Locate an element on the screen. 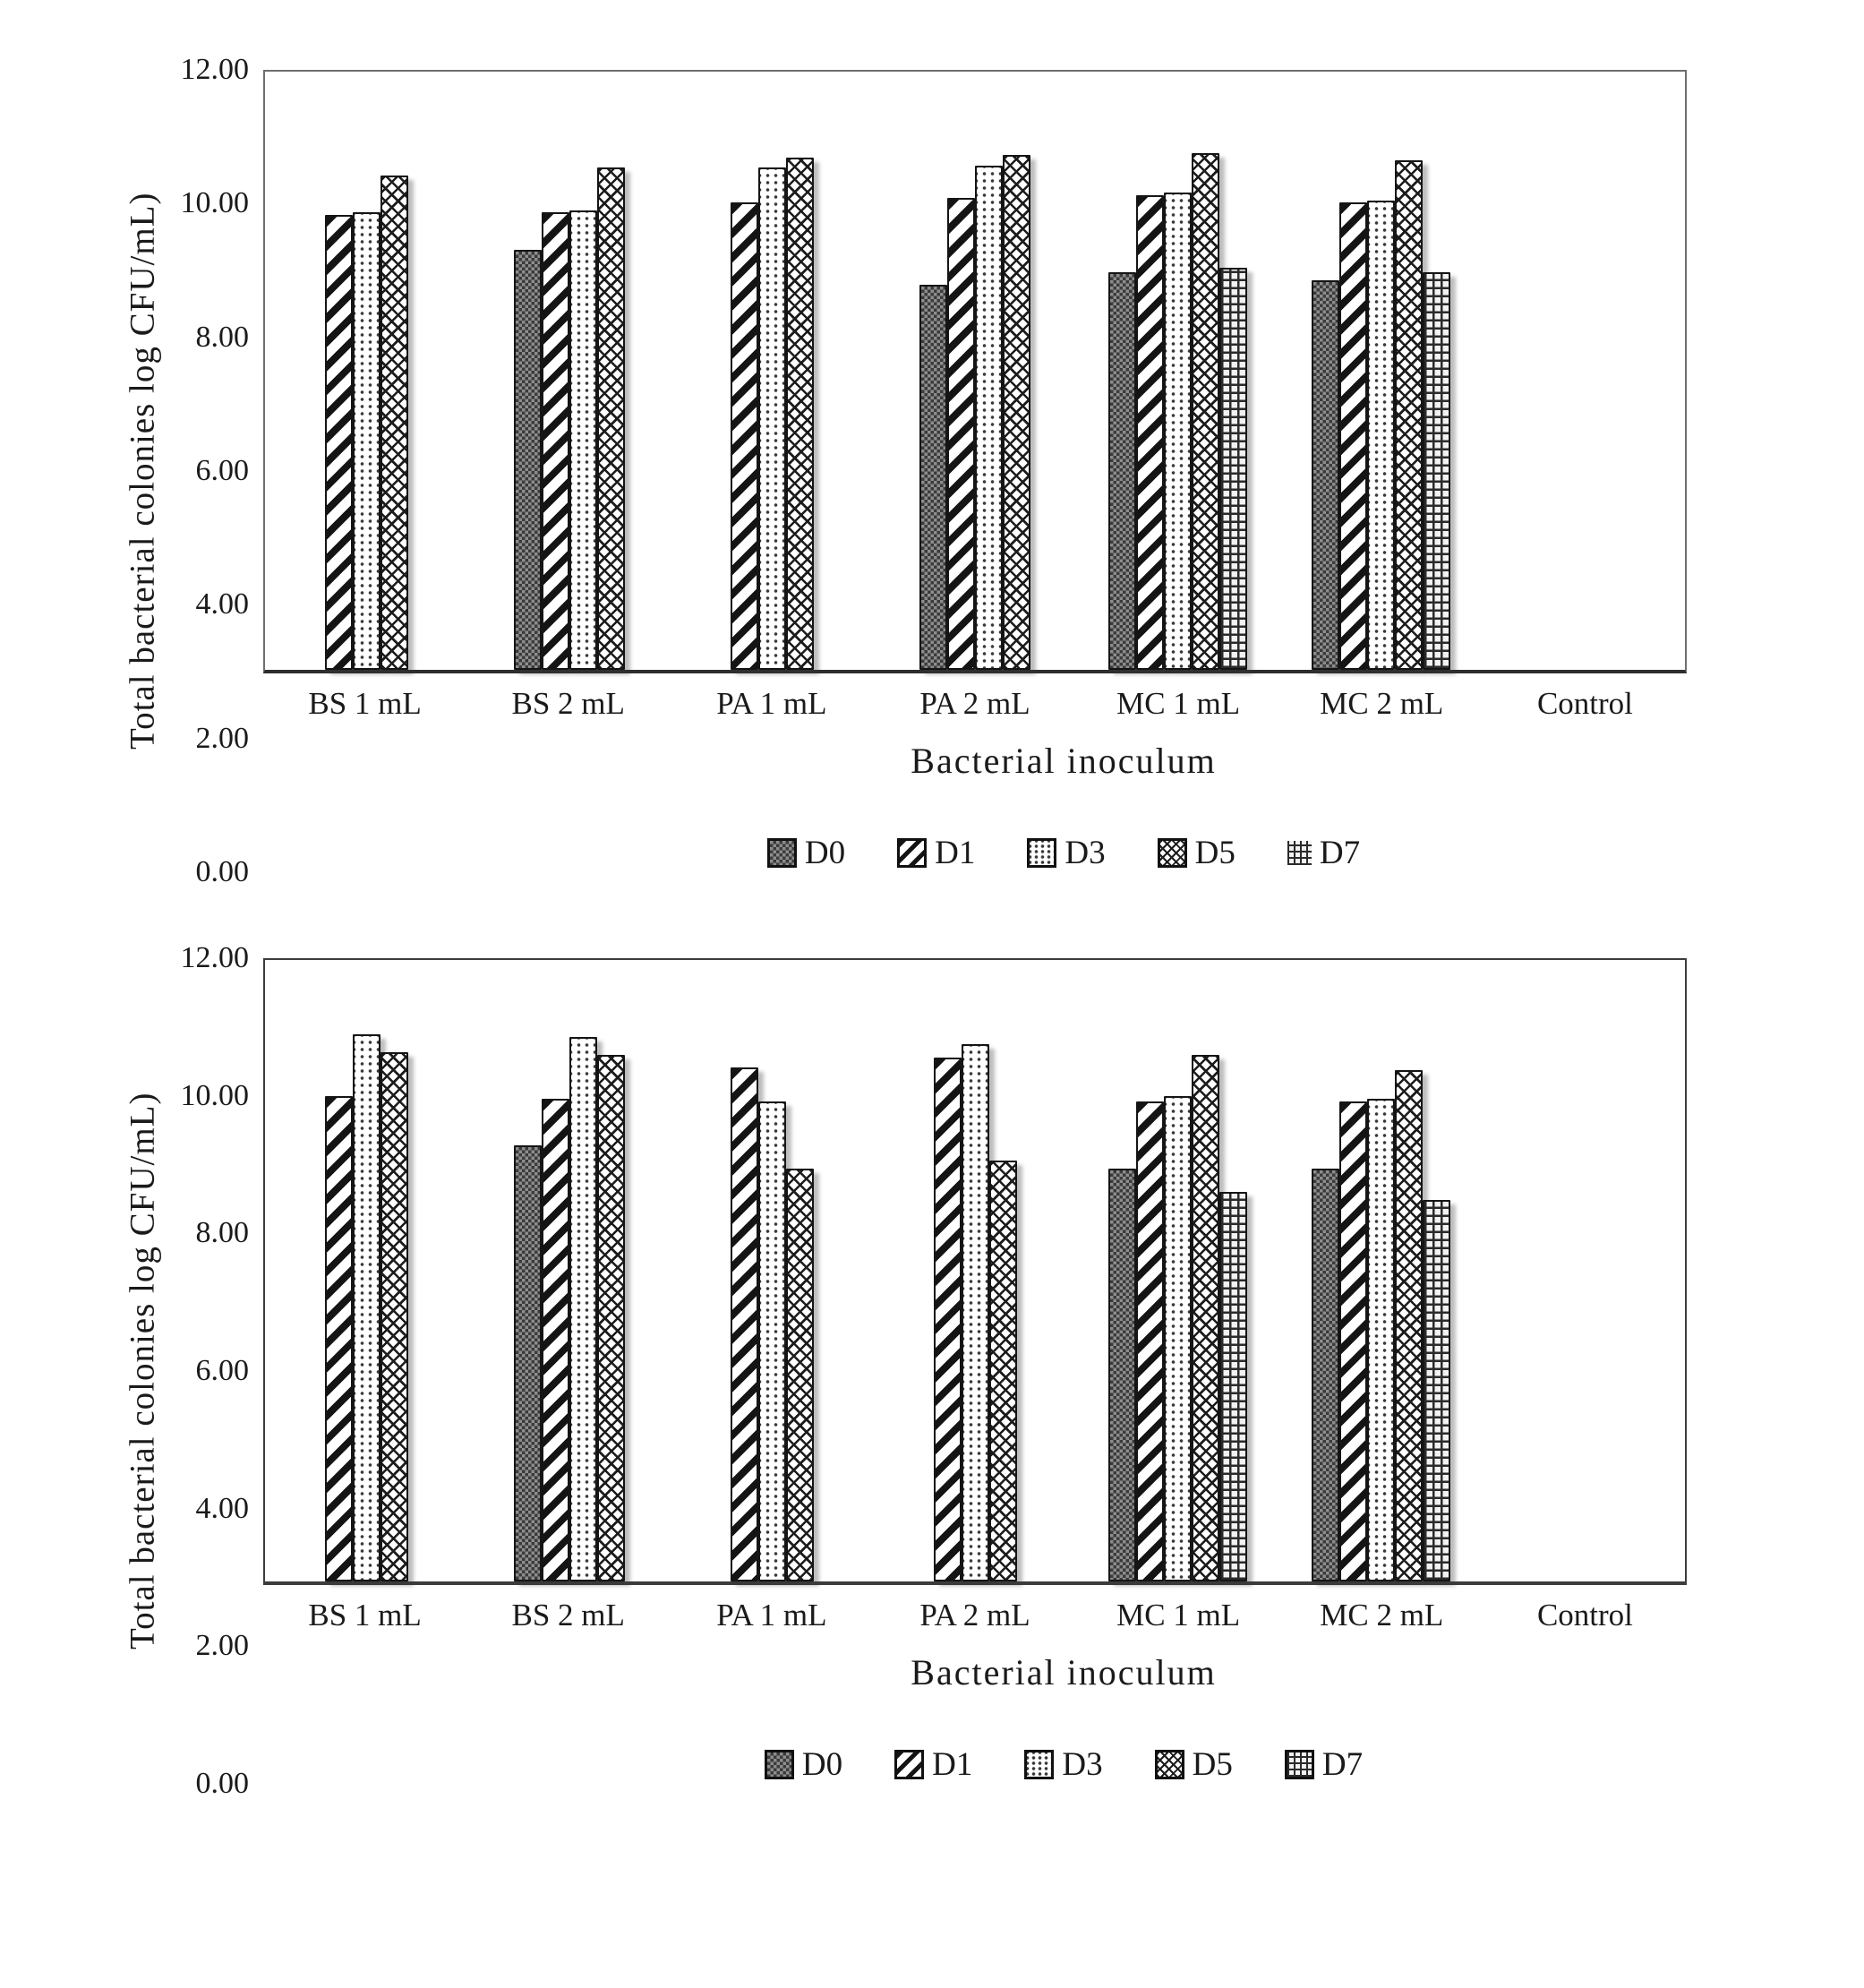 The height and width of the screenshot is (1988, 1864). x-label-bs-1-ml: BS 1 mL is located at coordinates (365, 1615).